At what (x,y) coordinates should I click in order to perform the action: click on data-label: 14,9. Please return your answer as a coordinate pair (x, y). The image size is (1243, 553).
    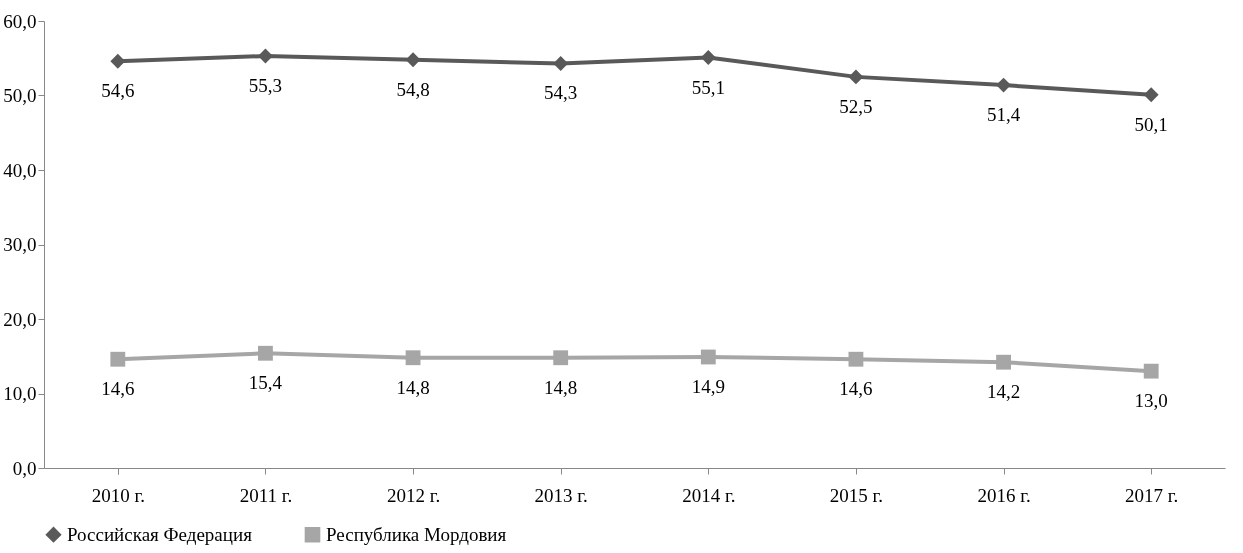
    Looking at the image, I should click on (708, 386).